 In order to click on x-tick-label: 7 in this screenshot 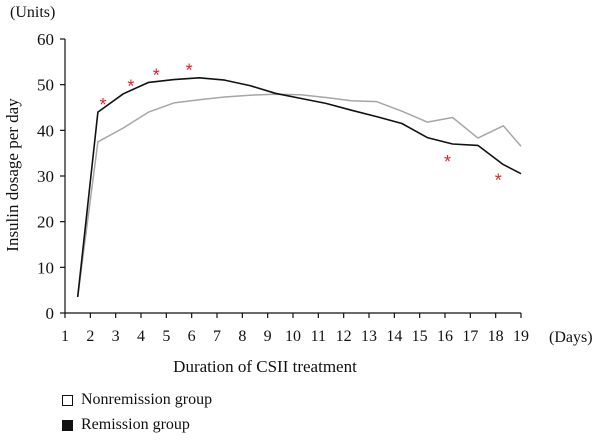, I will do `click(217, 336)`.